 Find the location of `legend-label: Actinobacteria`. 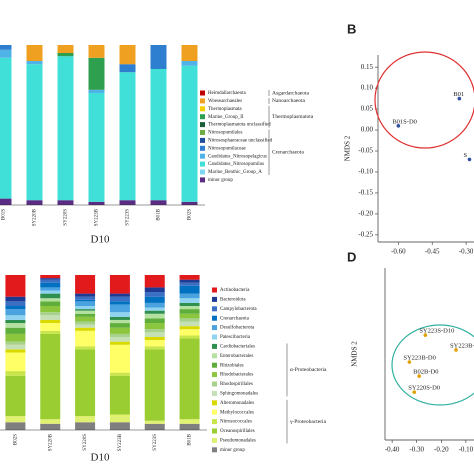

legend-label: Actinobacteria is located at coordinates (235, 290).